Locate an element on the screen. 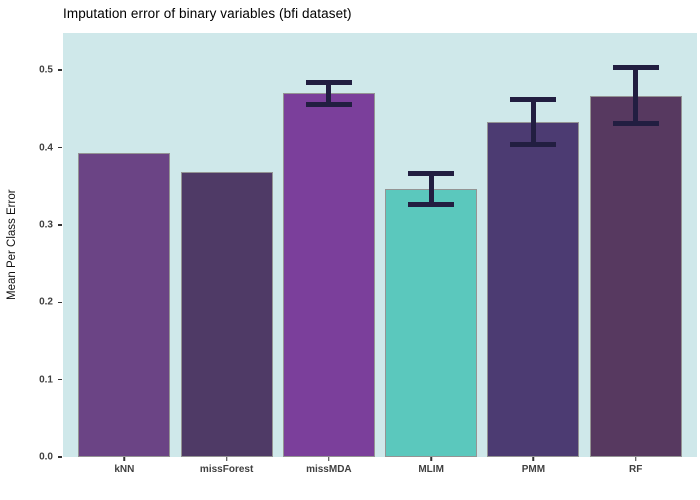  y-axis: 0.0 0.1 0.2 0.3 0.4 0.5 is located at coordinates (31, 248).